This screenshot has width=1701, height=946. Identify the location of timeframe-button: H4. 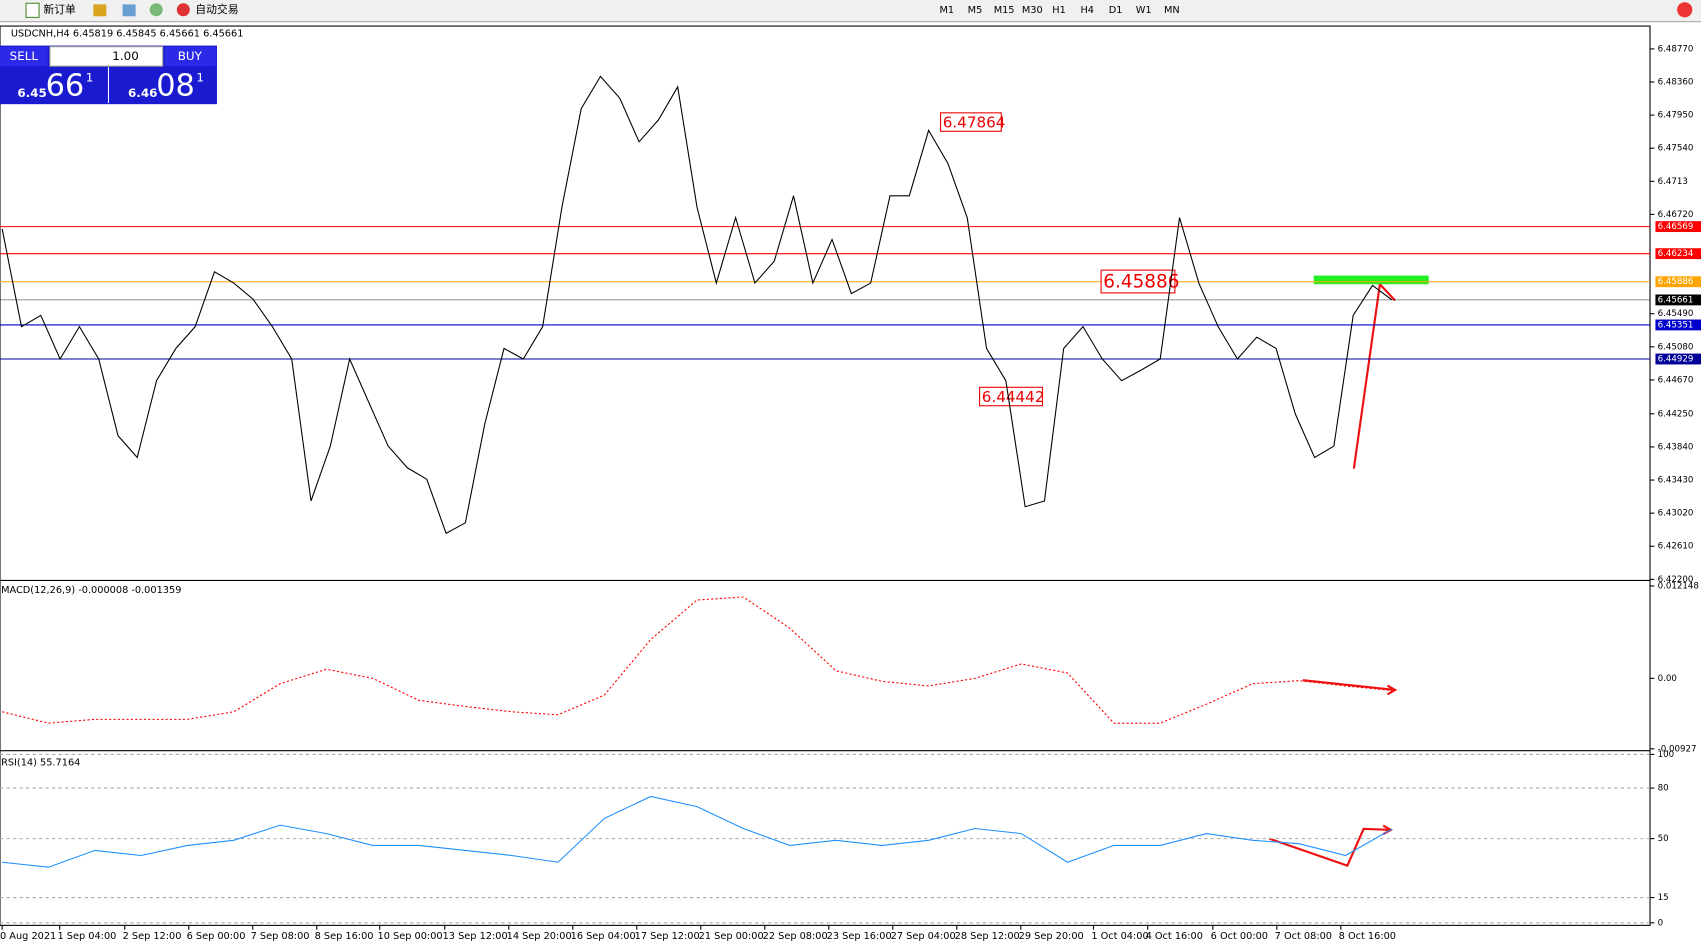
(1087, 10).